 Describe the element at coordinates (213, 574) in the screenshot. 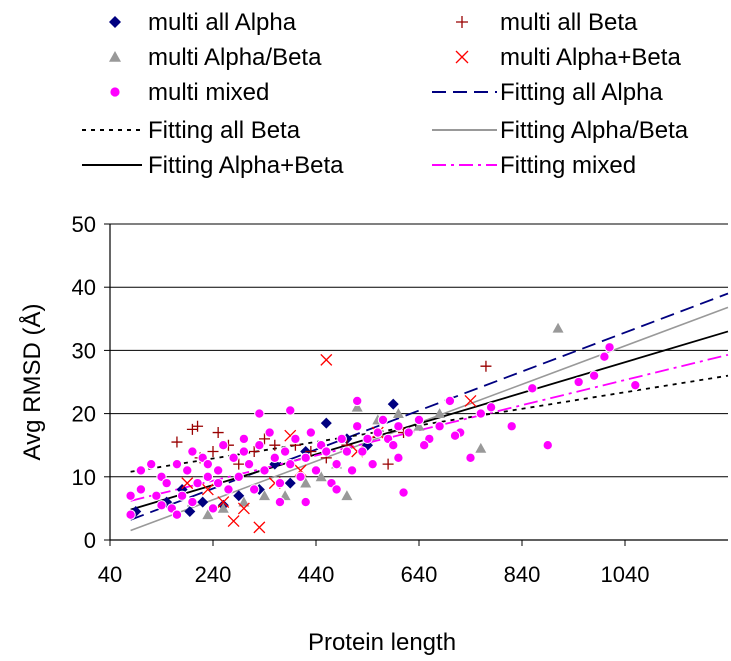

I see `x-tick-label-1: 240` at that location.